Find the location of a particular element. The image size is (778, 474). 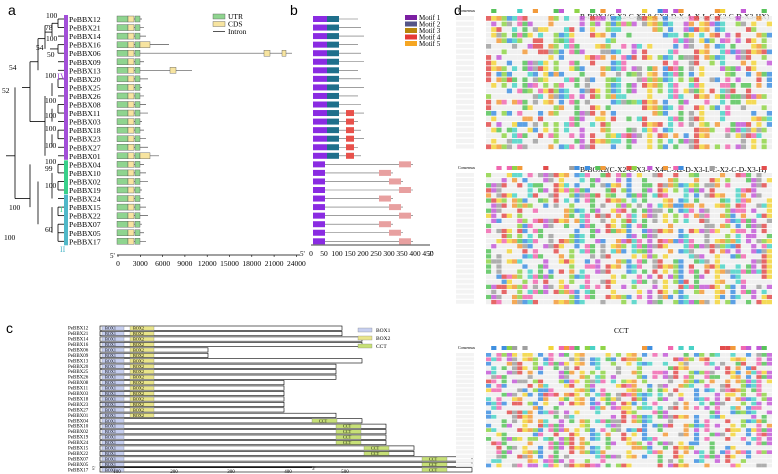

bootstrap-value: 100 is located at coordinates (51, 185).